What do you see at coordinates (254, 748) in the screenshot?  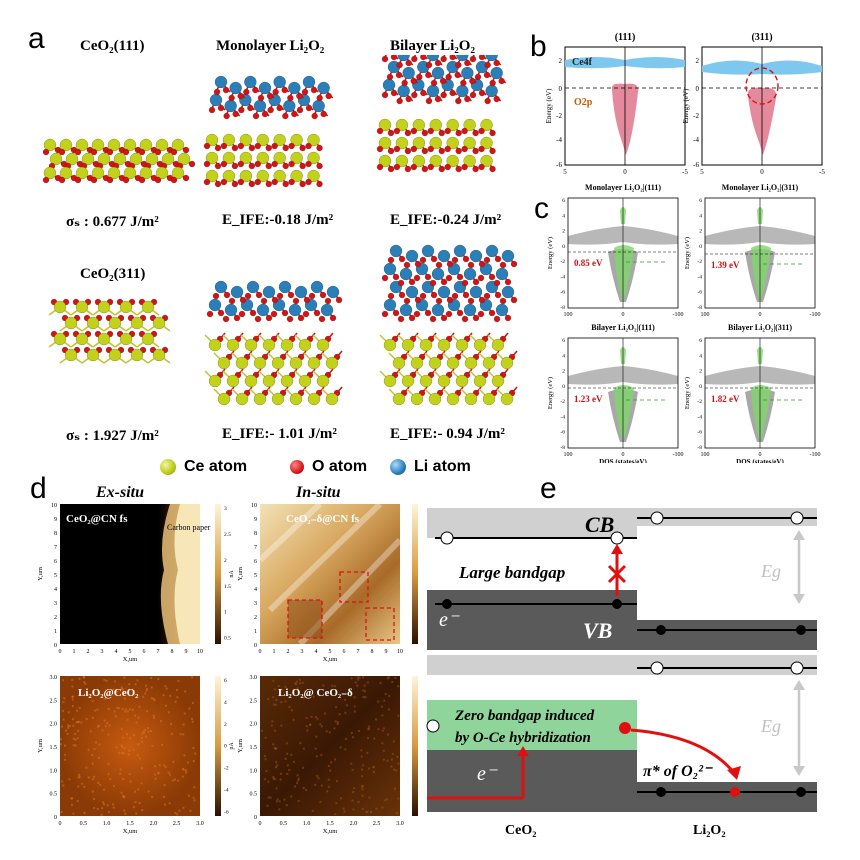 I see `afm-ytick: 1.5` at bounding box center [254, 748].